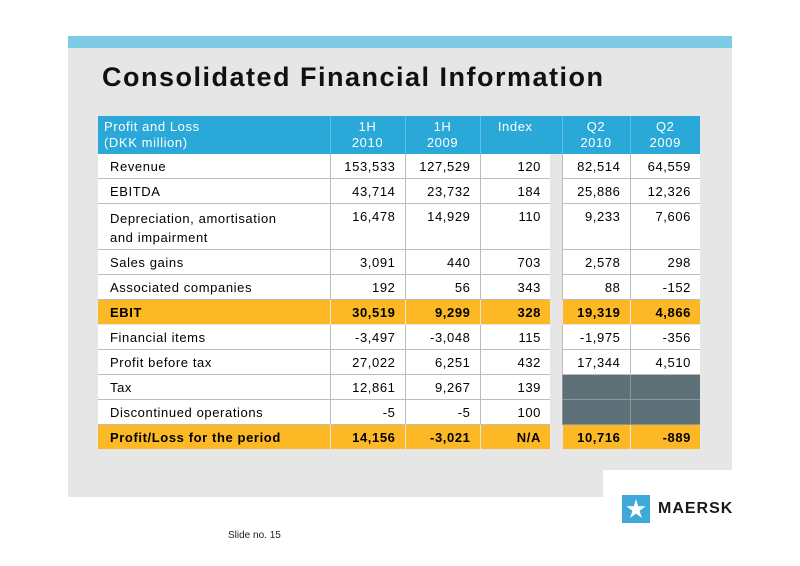  I want to click on header-col-index: Index, so click(514, 135).